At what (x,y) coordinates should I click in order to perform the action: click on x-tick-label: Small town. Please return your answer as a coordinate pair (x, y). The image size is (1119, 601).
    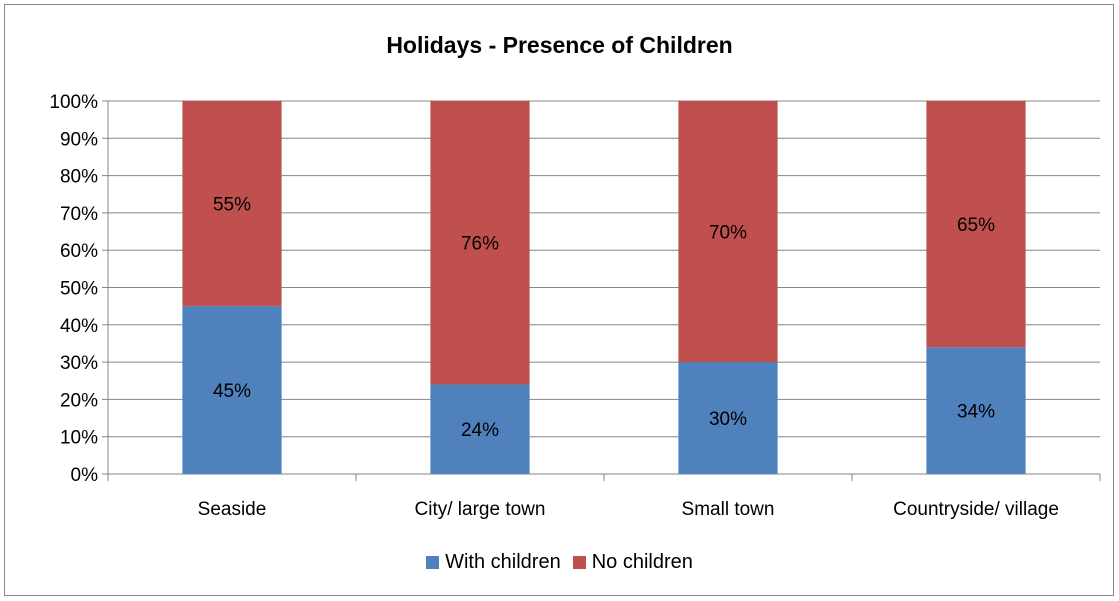
    Looking at the image, I should click on (728, 509).